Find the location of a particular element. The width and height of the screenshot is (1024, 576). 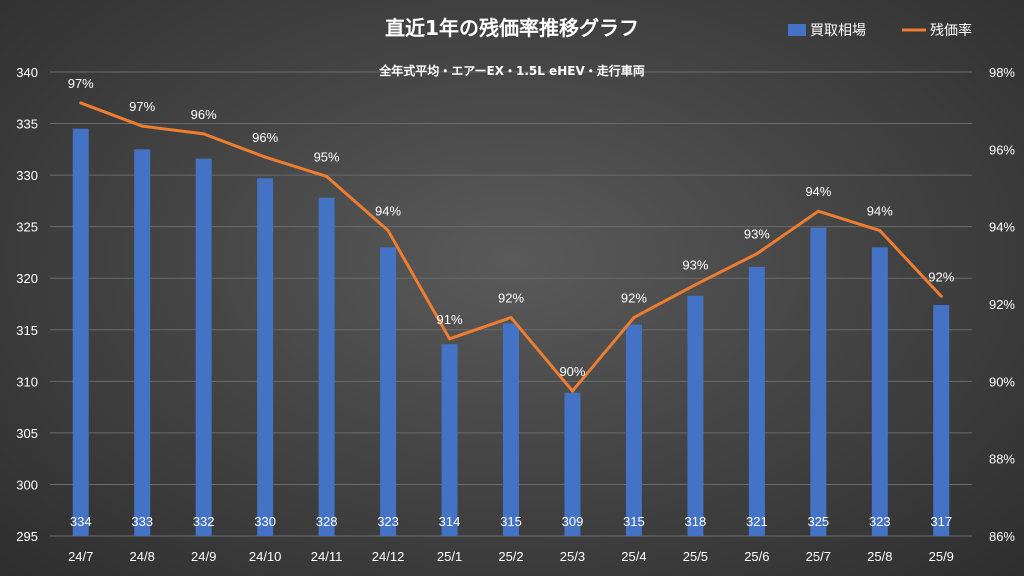

line-data-label: 97% is located at coordinates (81, 83).